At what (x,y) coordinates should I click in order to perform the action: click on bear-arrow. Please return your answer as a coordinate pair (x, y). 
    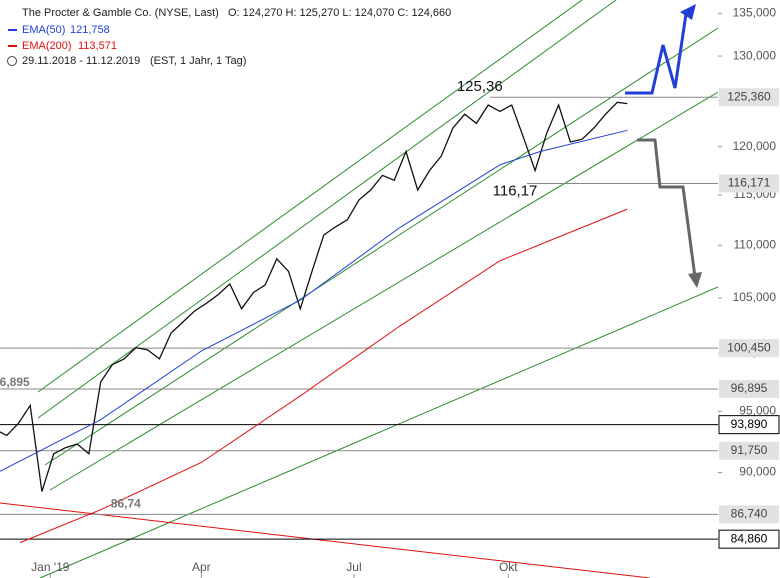
    Looking at the image, I should click on (667, 208).